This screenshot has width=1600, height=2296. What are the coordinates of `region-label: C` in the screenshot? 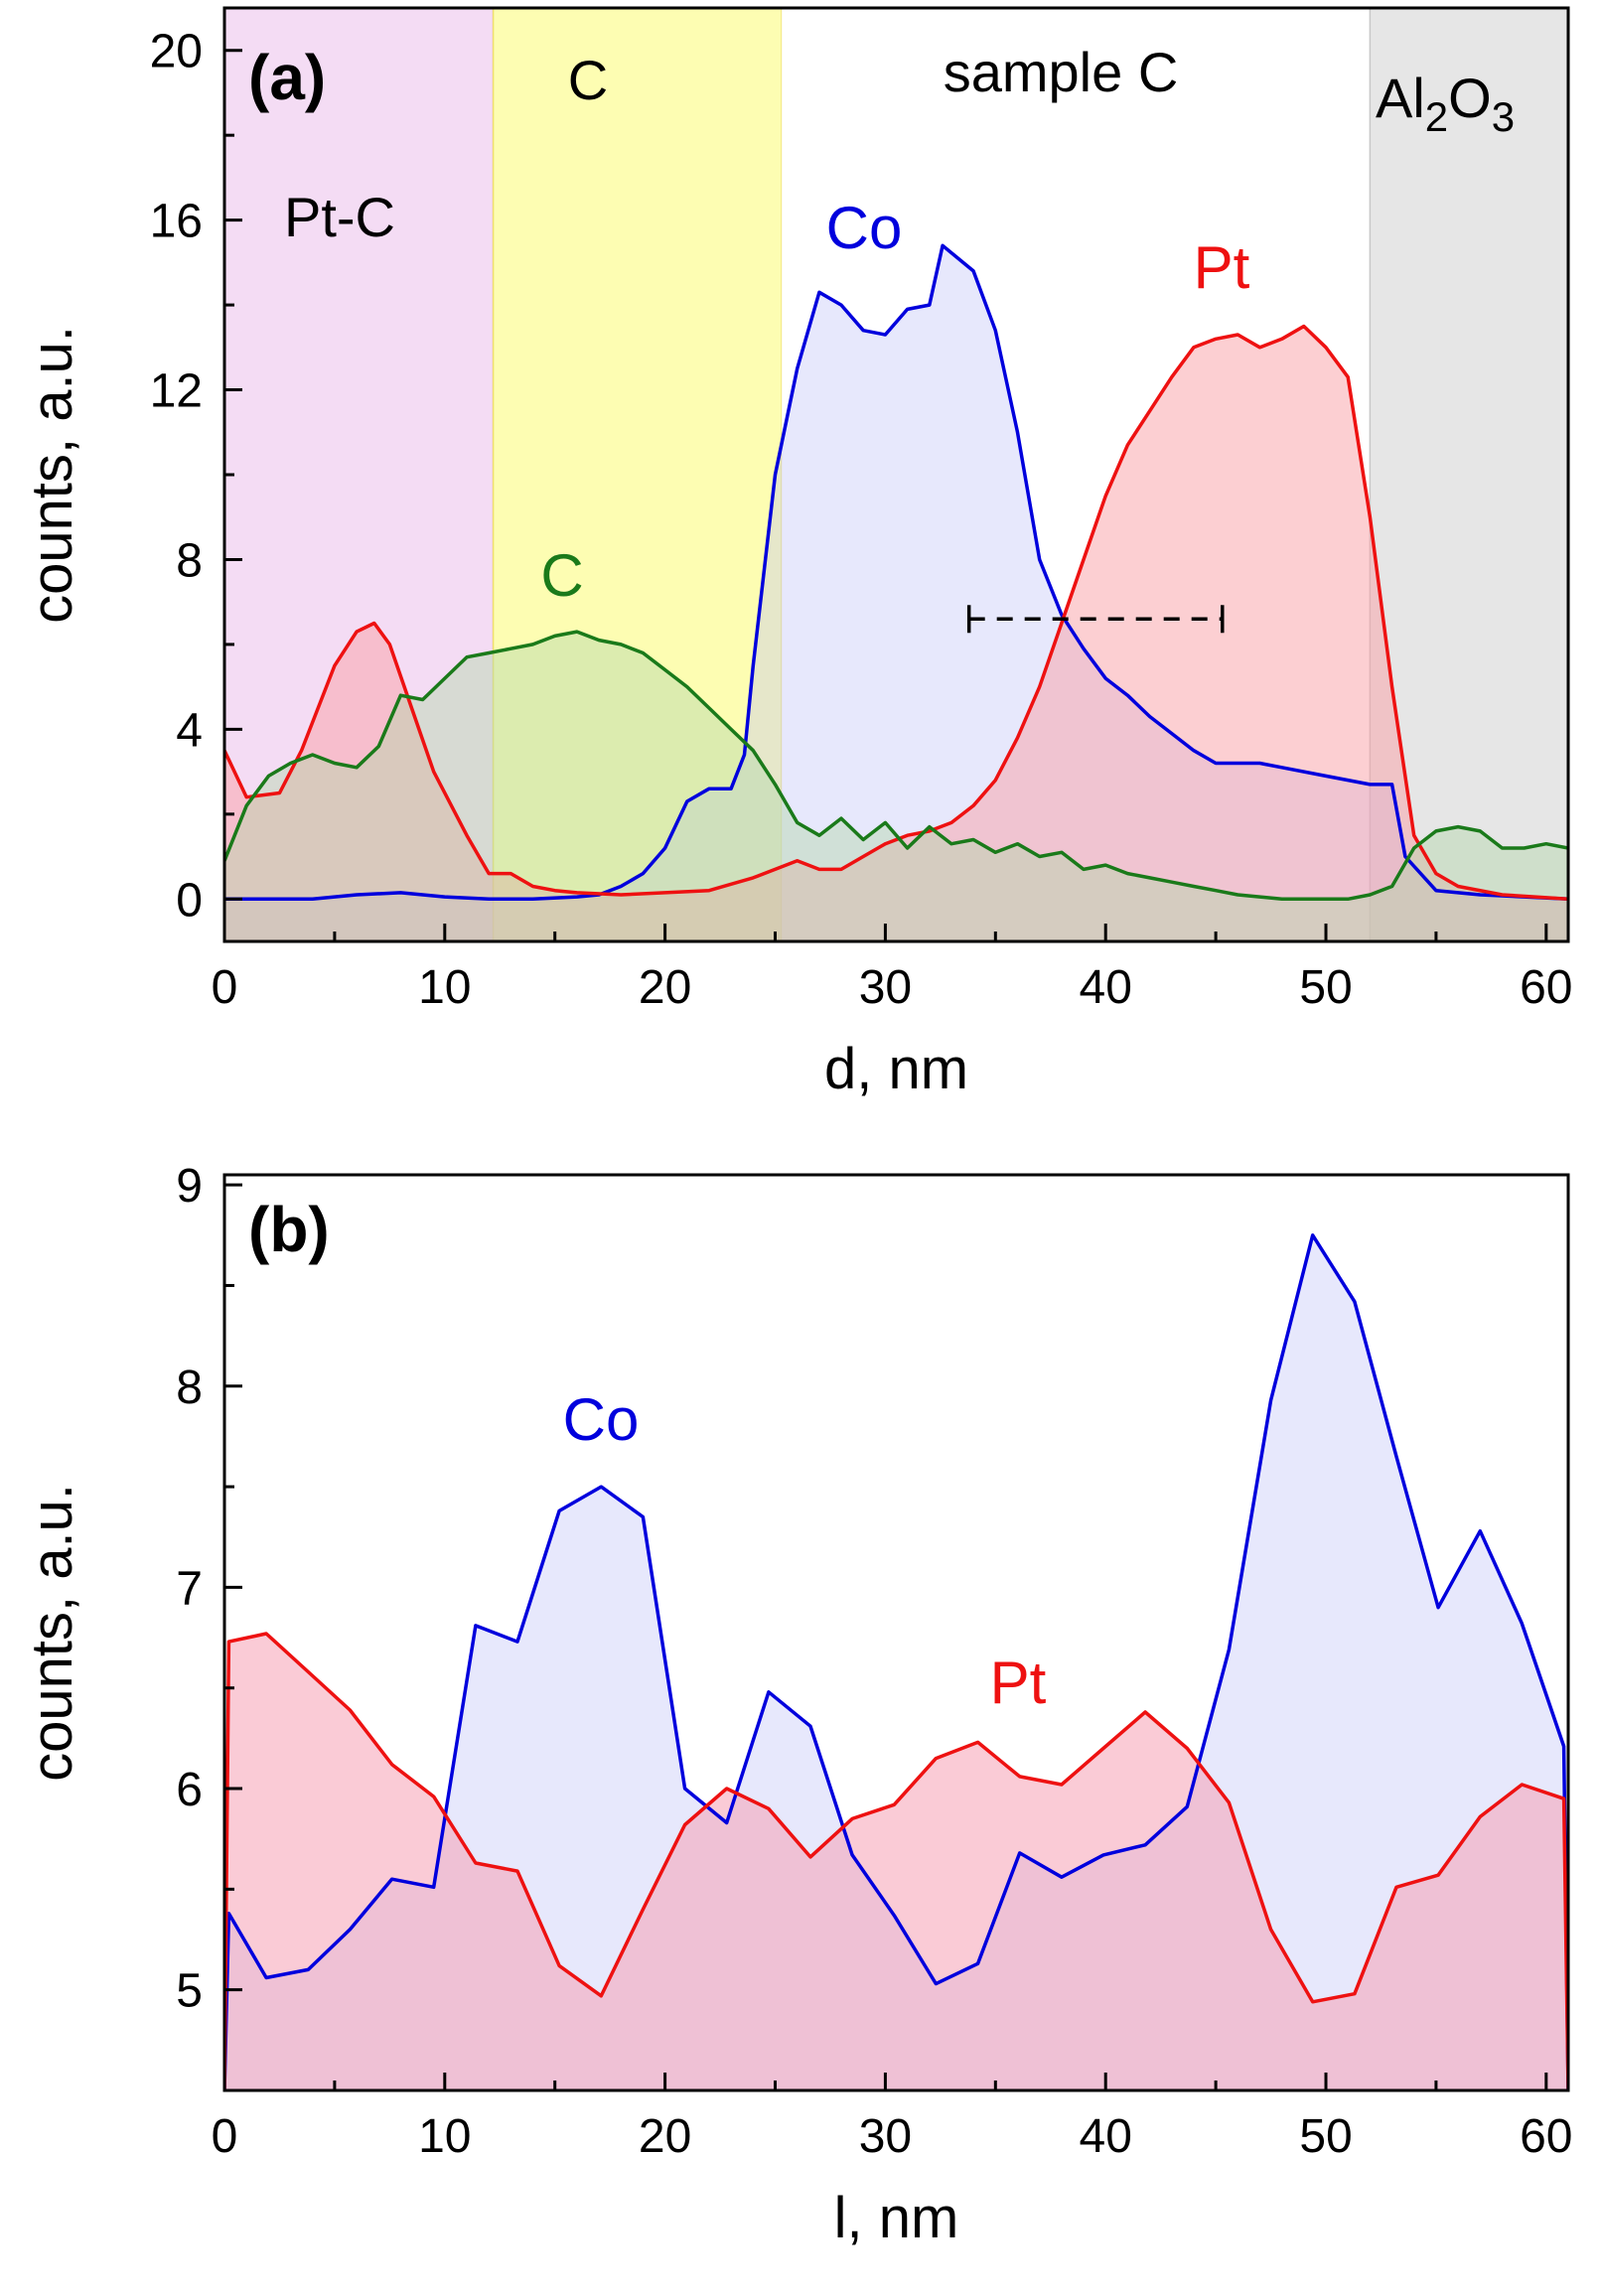 It's located at (588, 80).